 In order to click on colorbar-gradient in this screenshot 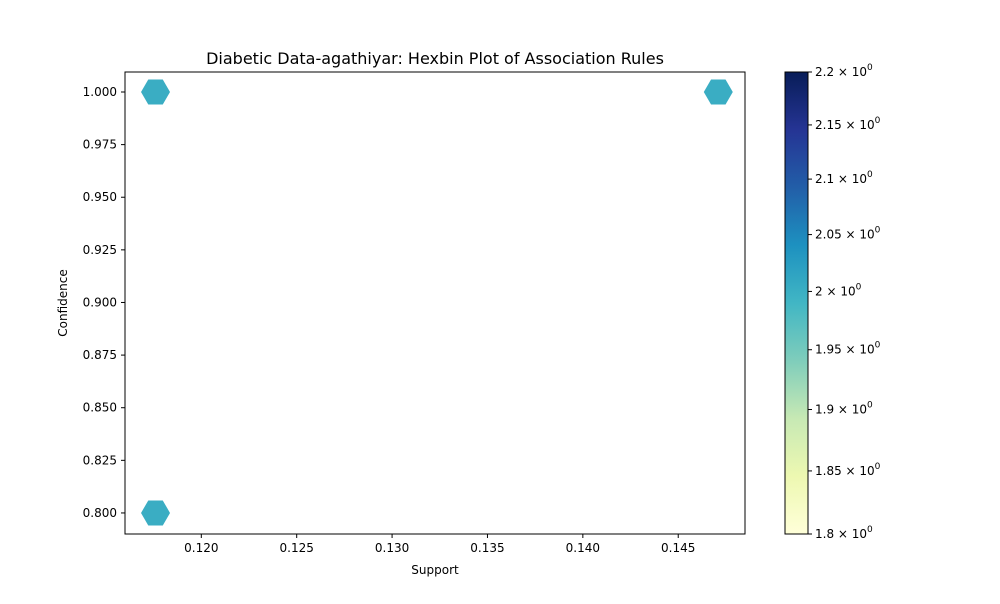, I will do `click(796, 303)`.